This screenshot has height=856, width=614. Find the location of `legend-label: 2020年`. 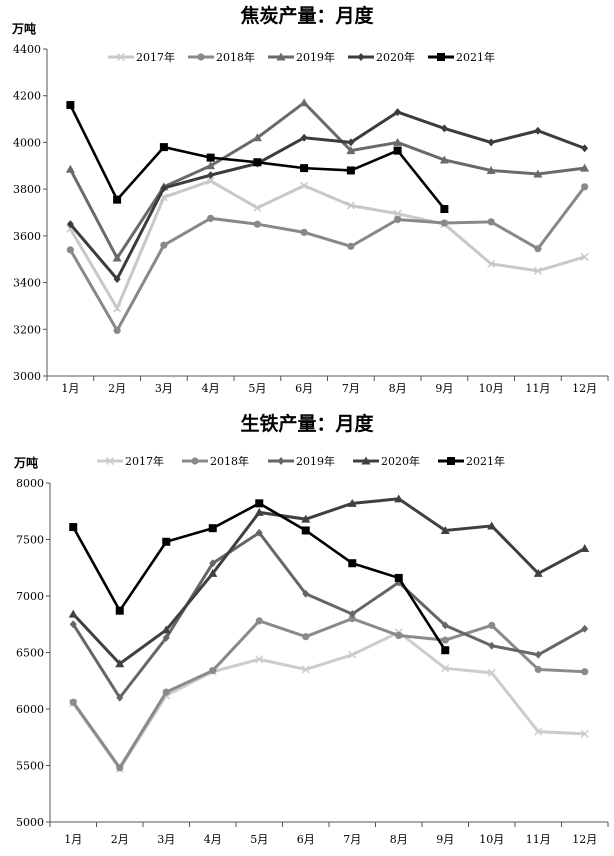

legend-label: 2020年 is located at coordinates (400, 461).